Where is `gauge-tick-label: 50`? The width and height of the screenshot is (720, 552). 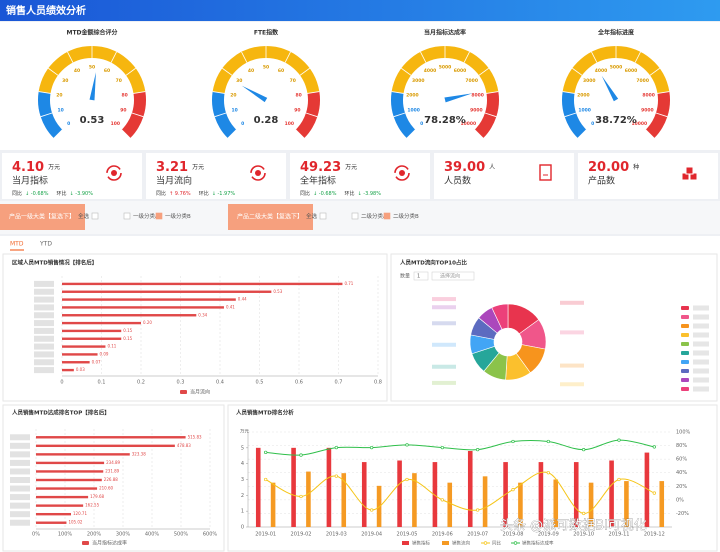
gauge-tick-label: 50 is located at coordinates (92, 68).